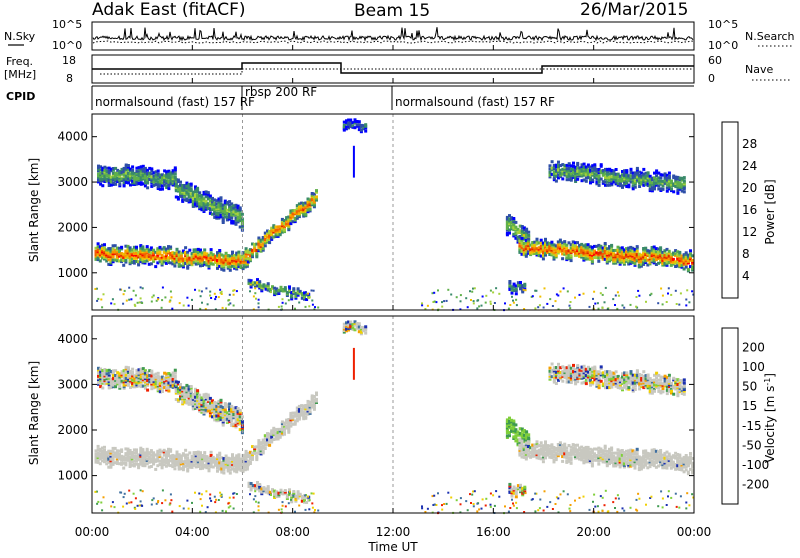  Describe the element at coordinates (72, 182) in the screenshot. I see `power-ytick-label: 3000` at that location.